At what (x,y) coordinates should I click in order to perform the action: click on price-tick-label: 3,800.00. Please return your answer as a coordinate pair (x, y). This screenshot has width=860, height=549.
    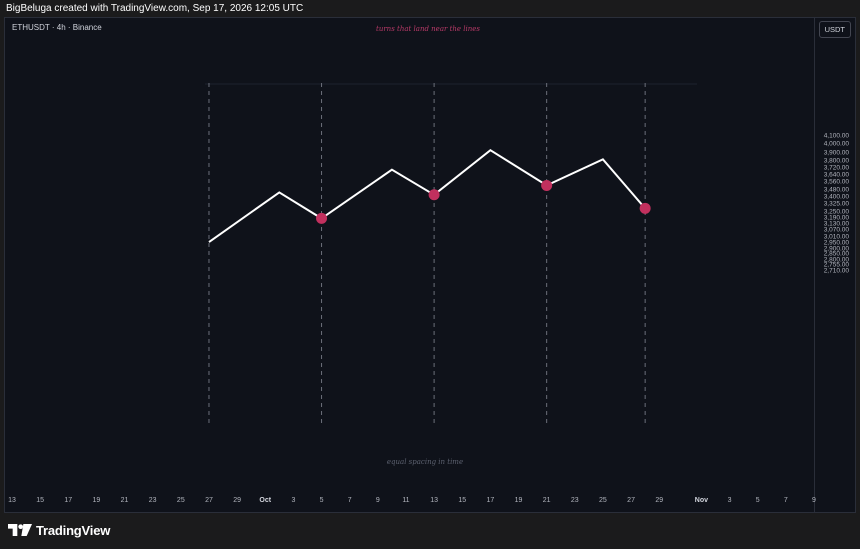
    Looking at the image, I should click on (836, 161).